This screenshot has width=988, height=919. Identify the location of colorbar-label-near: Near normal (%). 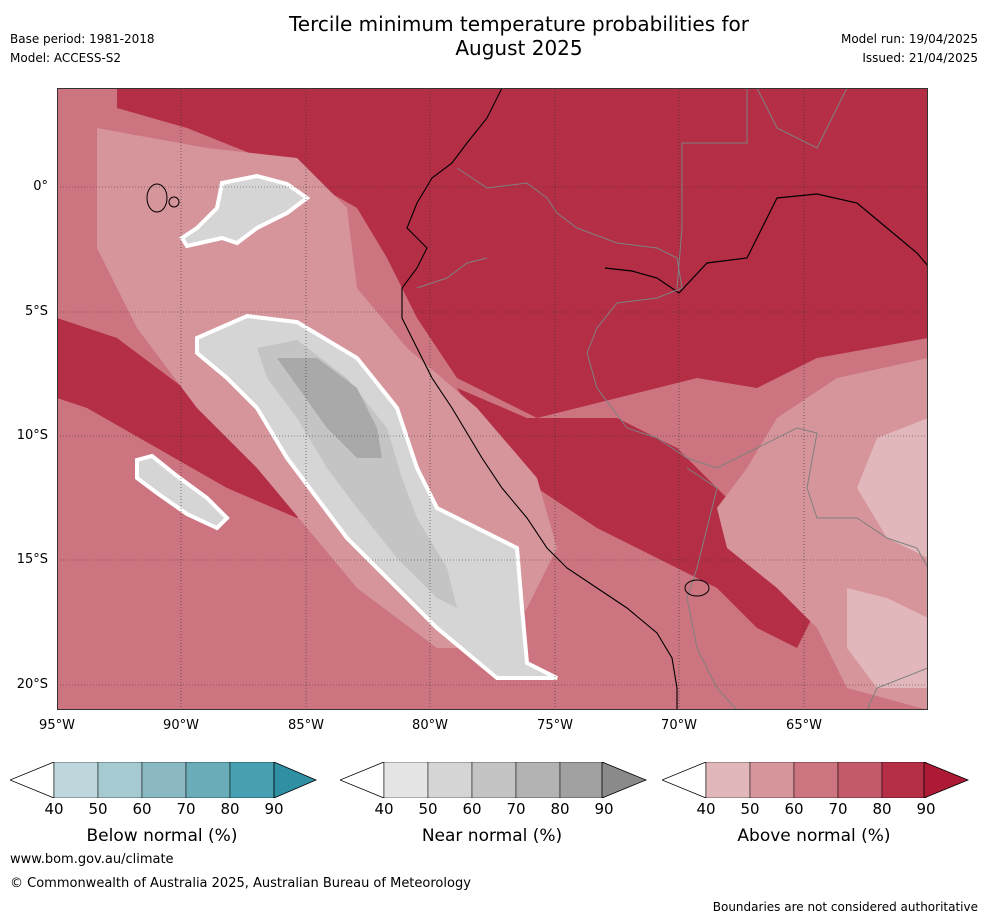
(492, 836).